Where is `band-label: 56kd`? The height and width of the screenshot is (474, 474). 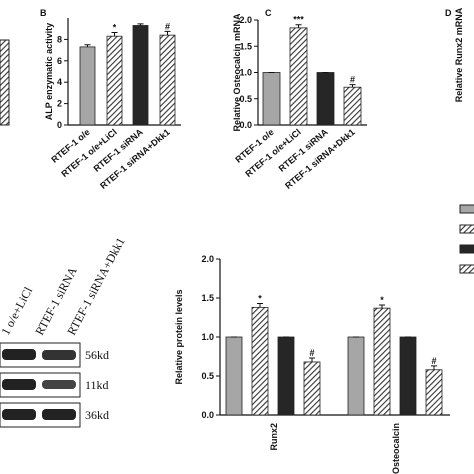
band-label: 56kd is located at coordinates (97, 355).